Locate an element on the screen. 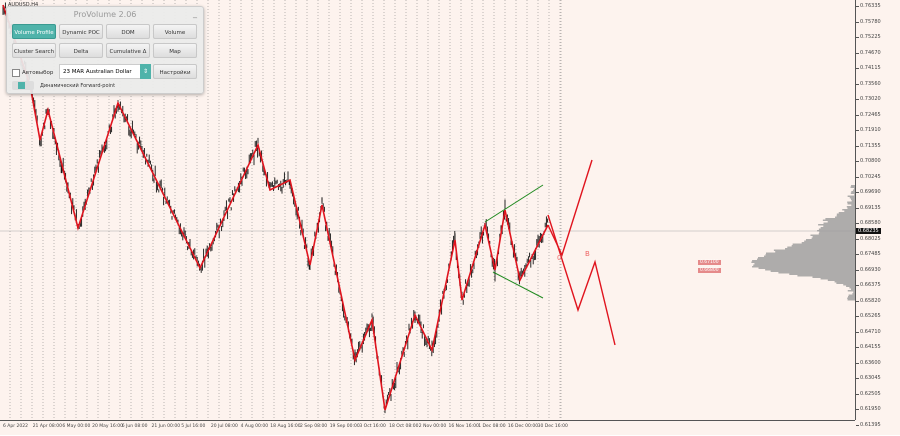 This screenshot has width=900, height=436. panel-button-dynamic-poc: Dynamic POC is located at coordinates (81, 31).